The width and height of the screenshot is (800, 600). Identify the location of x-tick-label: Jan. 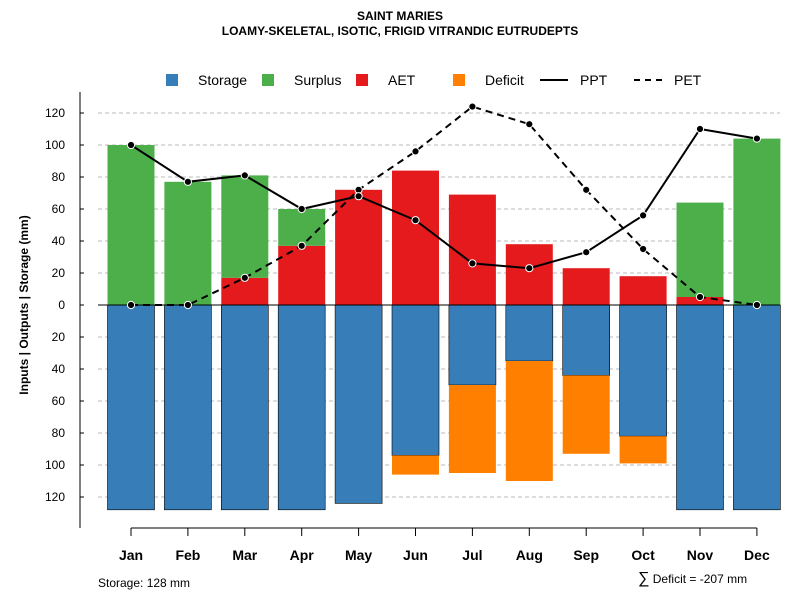
(131, 555).